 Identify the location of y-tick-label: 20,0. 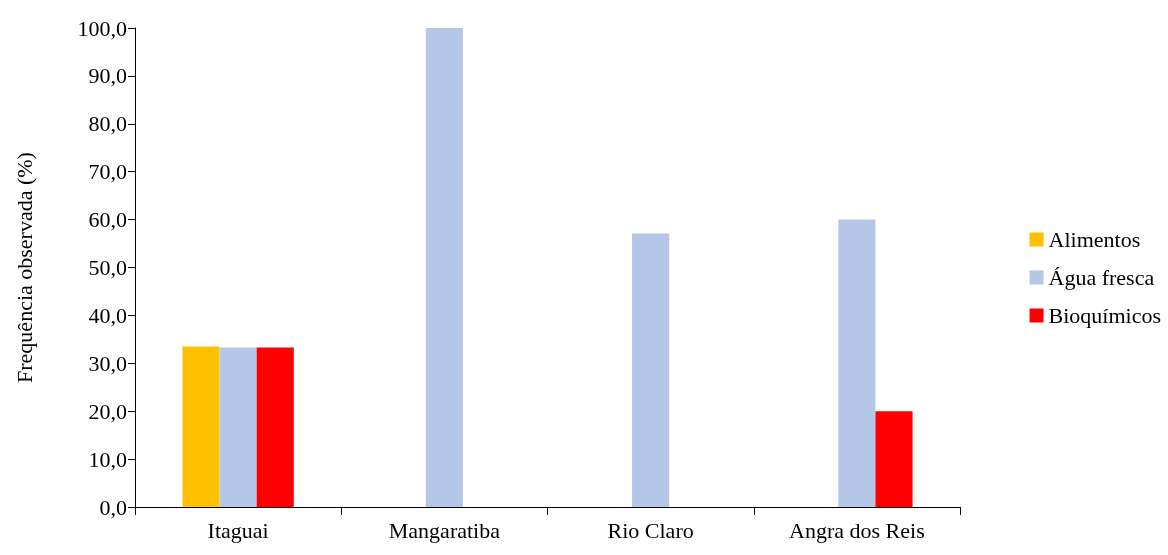
(107, 411).